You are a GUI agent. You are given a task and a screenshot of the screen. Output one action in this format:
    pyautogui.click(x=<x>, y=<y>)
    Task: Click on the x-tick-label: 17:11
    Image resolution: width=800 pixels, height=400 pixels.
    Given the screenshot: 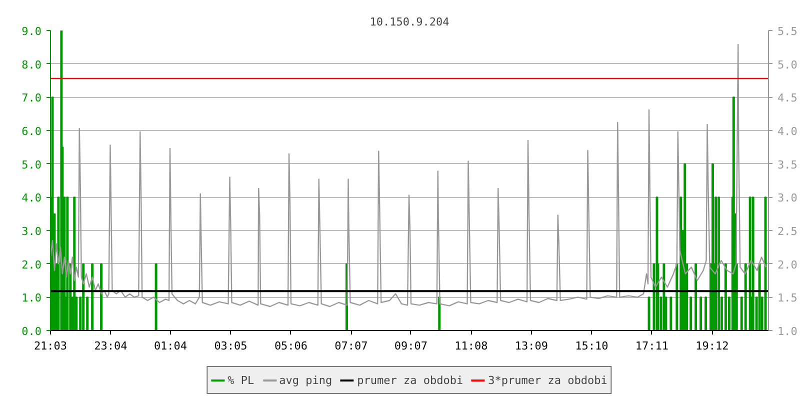 What is the action you would take?
    pyautogui.click(x=652, y=346)
    